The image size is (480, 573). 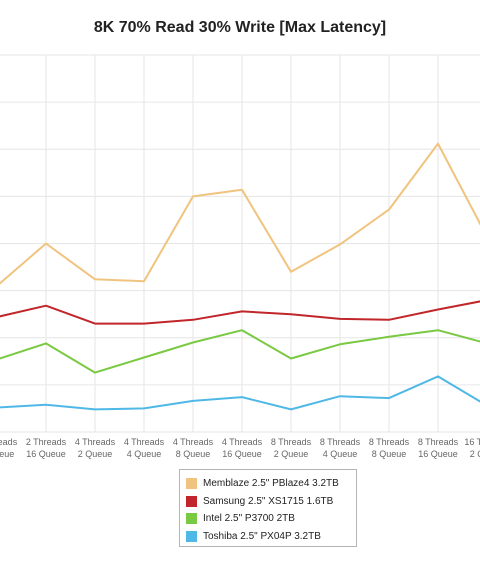 I want to click on x-tick-label: 8 Threads 2 Queue, so click(x=291, y=448).